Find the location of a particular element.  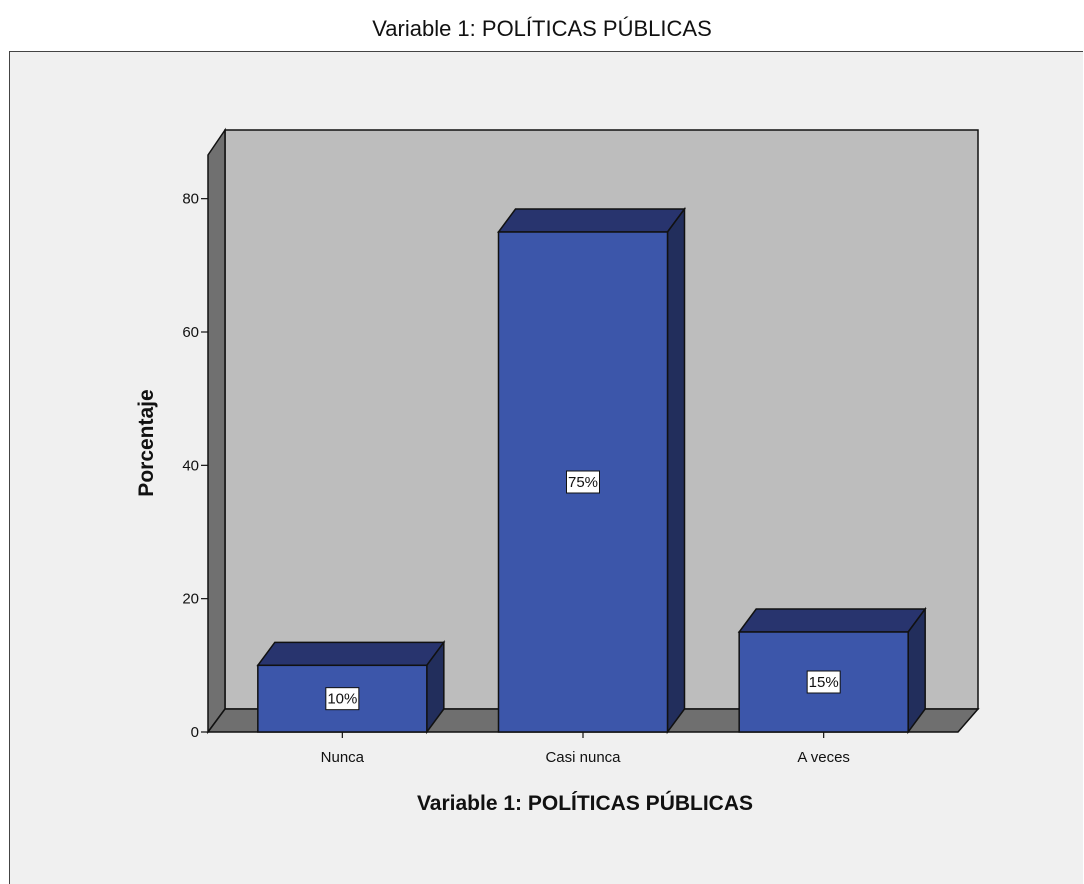

x-tick-label: A veces is located at coordinates (823, 757).